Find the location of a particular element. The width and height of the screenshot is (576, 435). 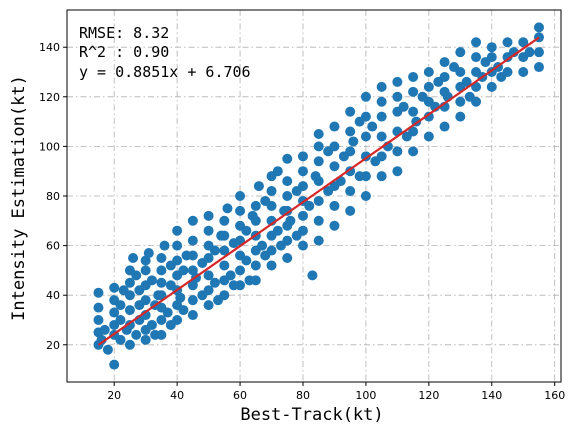

x-tick-label: 120 is located at coordinates (428, 395).